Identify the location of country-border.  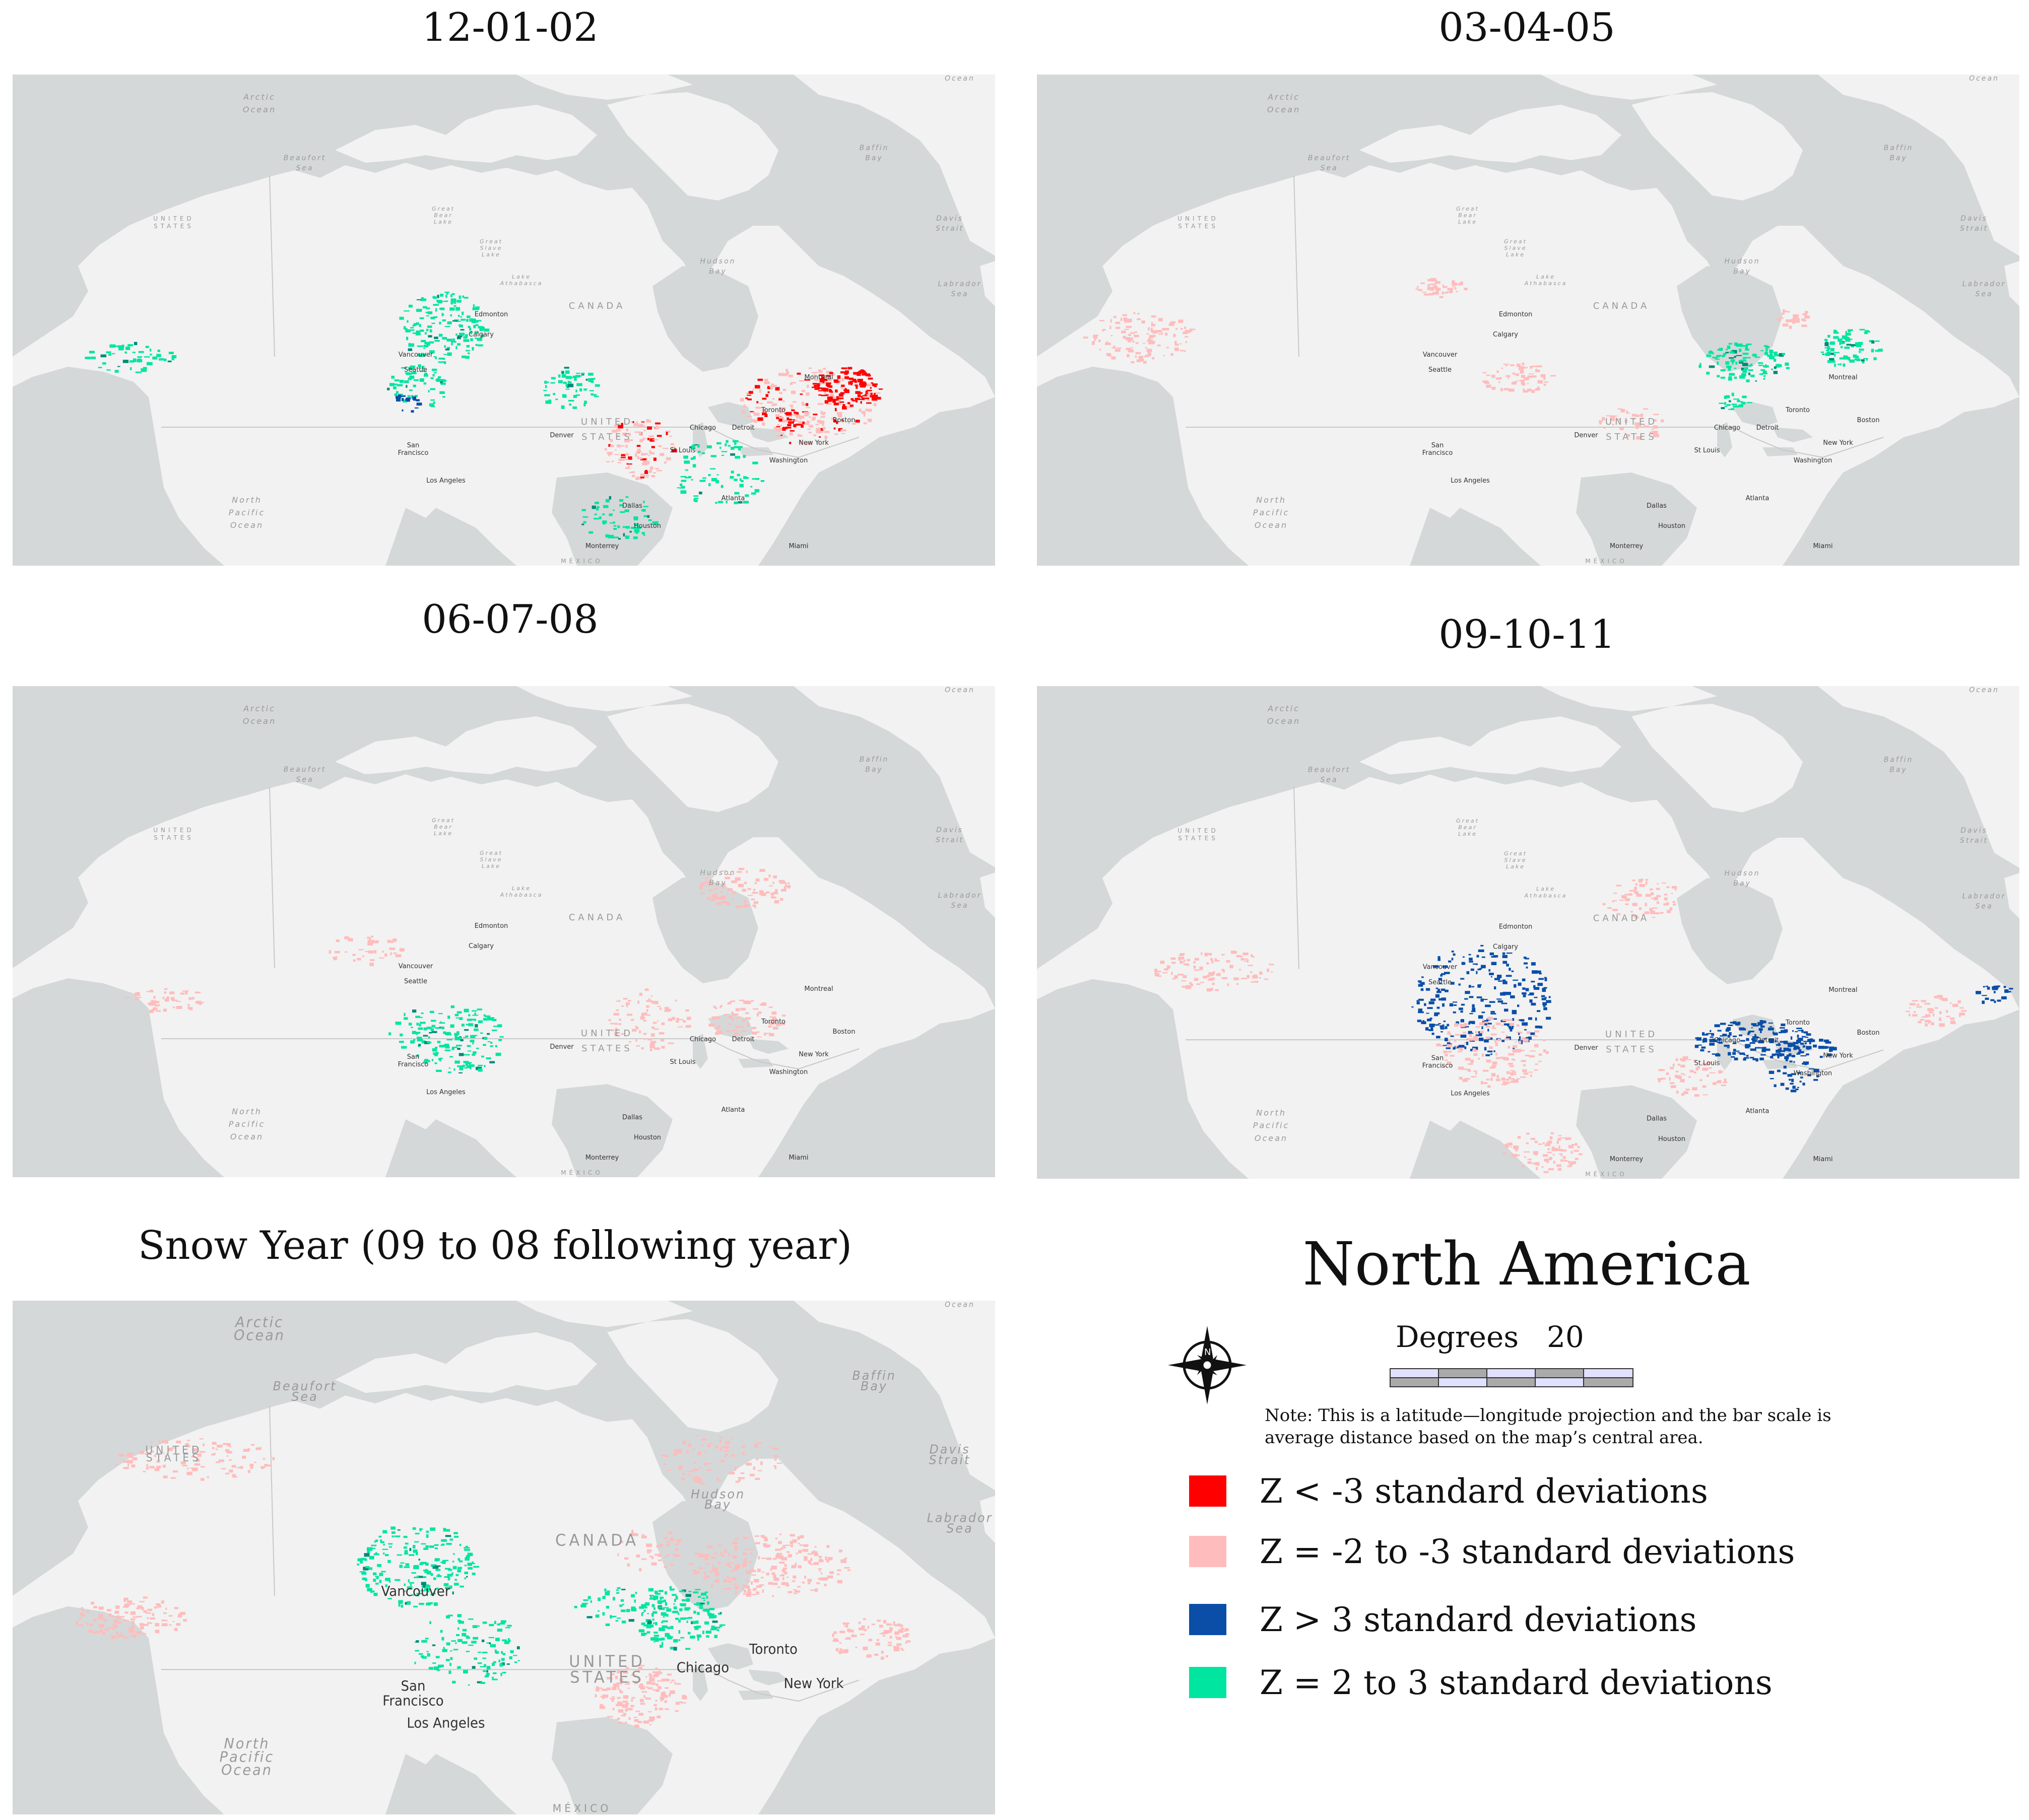
(510, 442).